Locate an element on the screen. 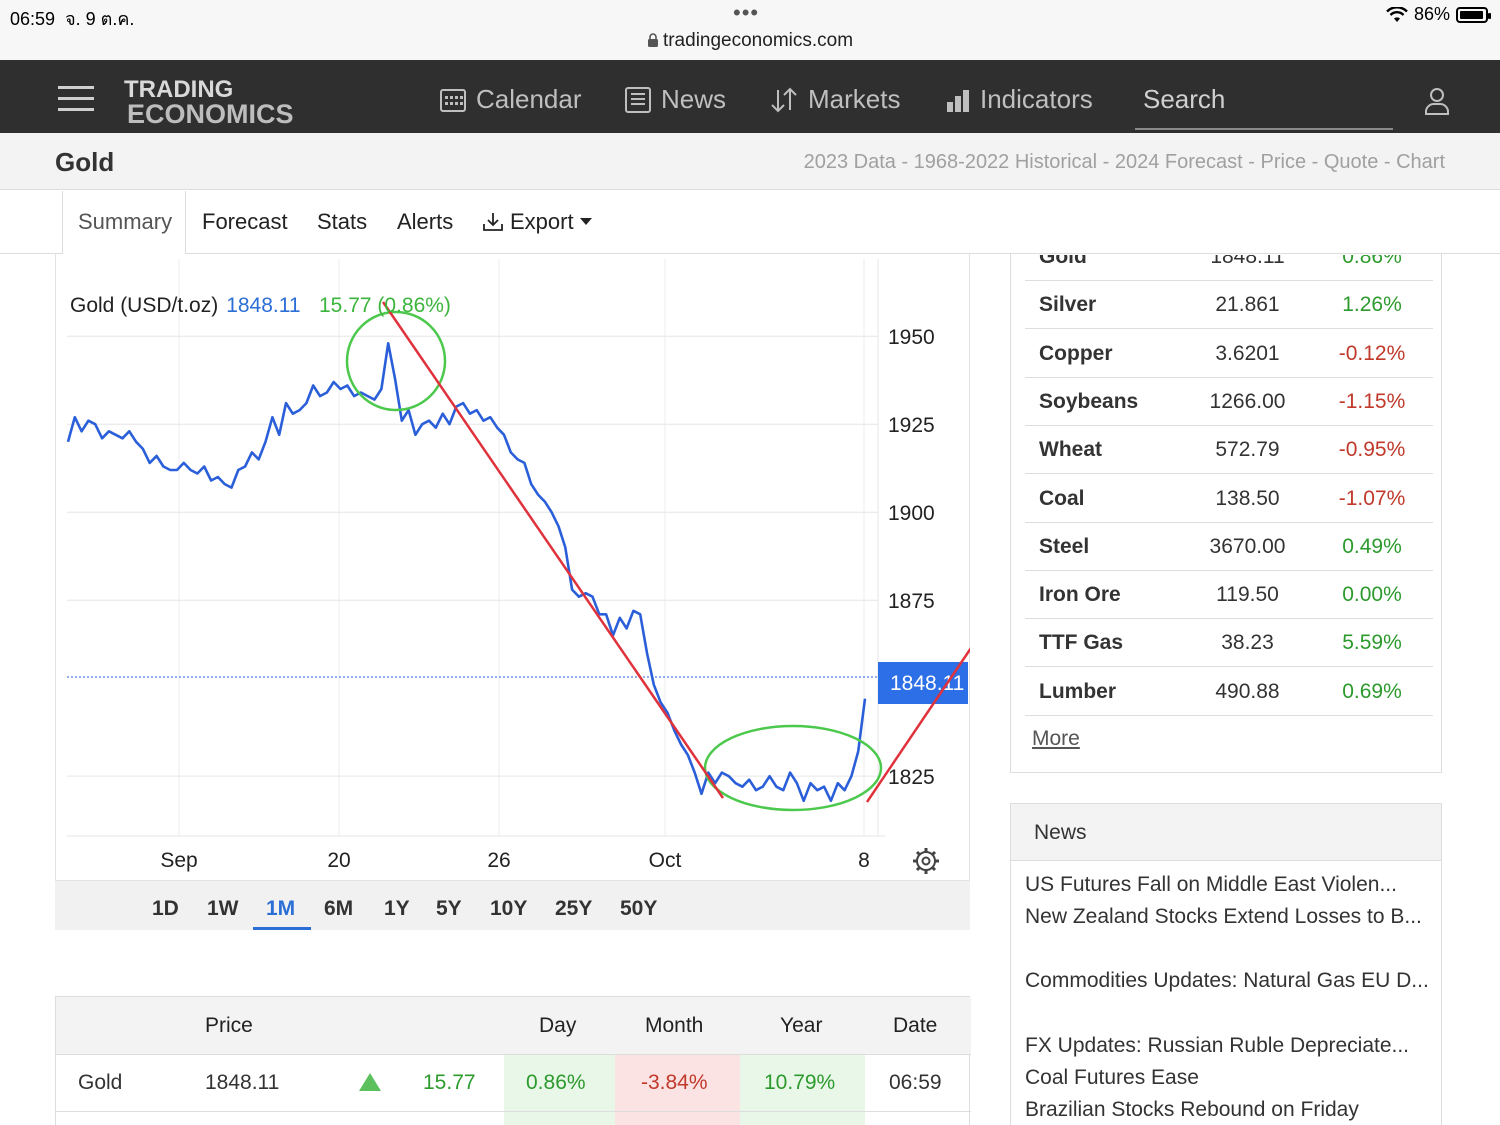  menu-icon is located at coordinates (76, 98).